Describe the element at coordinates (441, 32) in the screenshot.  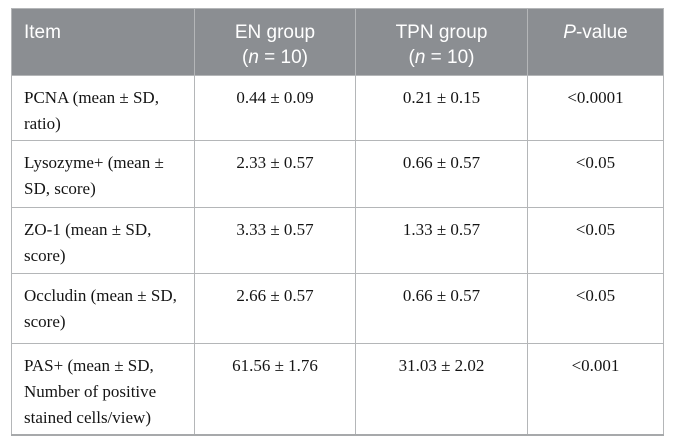
I see `col-header-tpn-group-label: TPN group` at that location.